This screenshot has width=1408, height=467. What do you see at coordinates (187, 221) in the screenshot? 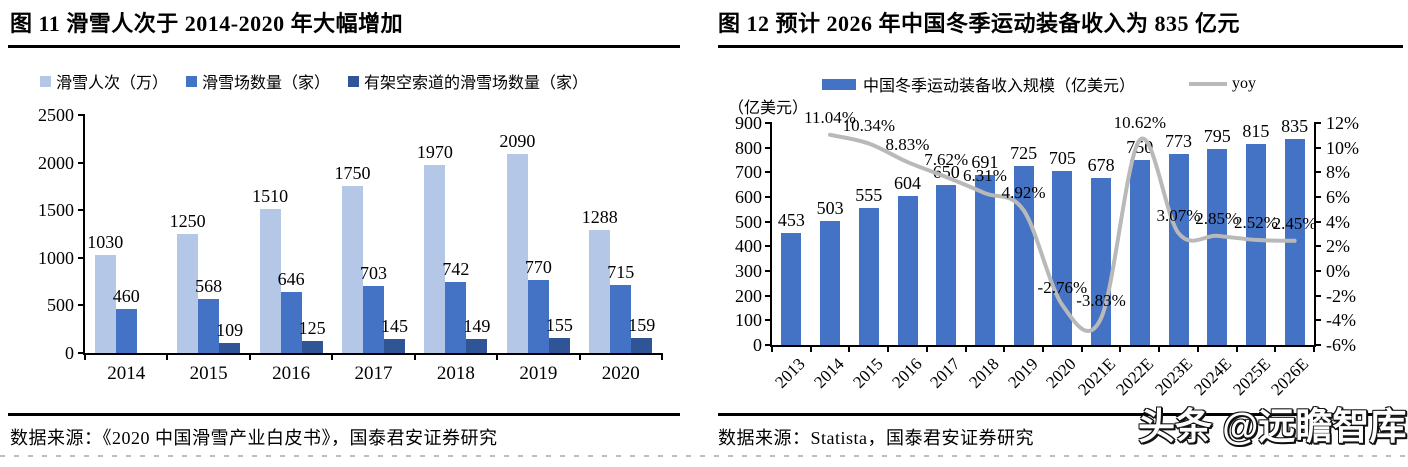
I see `bar-value-label: 1250` at bounding box center [187, 221].